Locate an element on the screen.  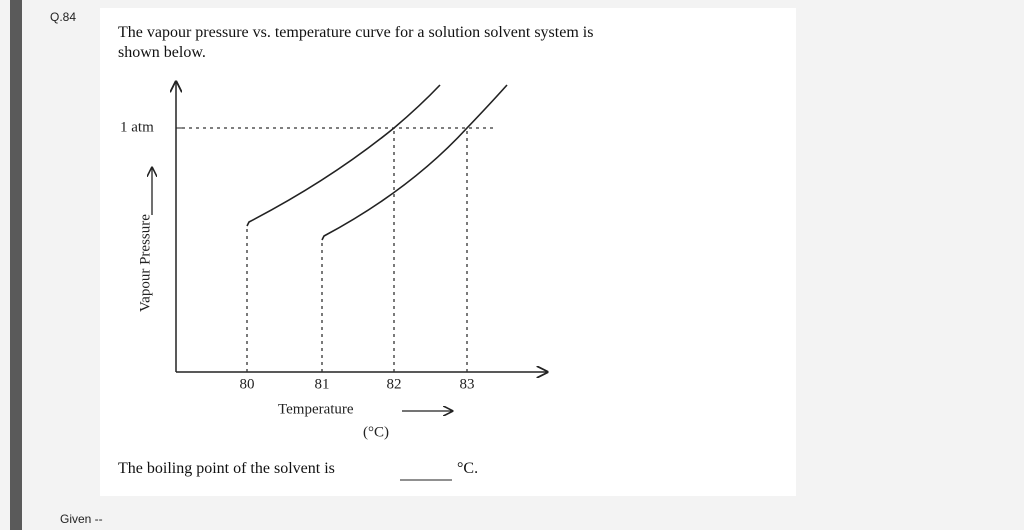
solution-curve is located at coordinates (414, 162).